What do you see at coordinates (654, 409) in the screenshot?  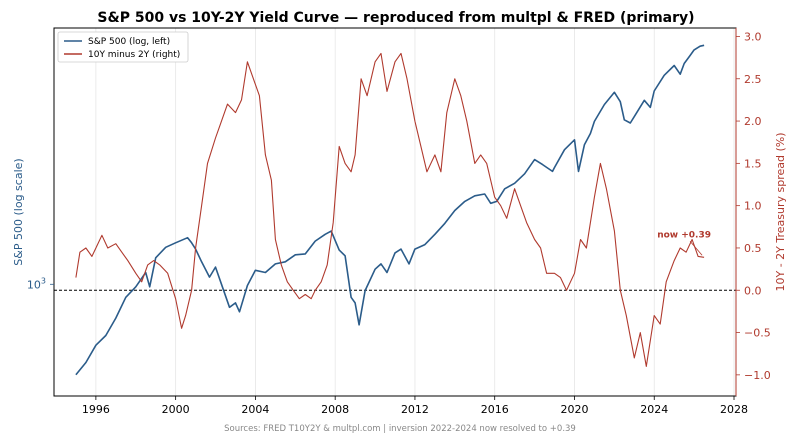 I see `x-tick-label-7: 2024` at bounding box center [654, 409].